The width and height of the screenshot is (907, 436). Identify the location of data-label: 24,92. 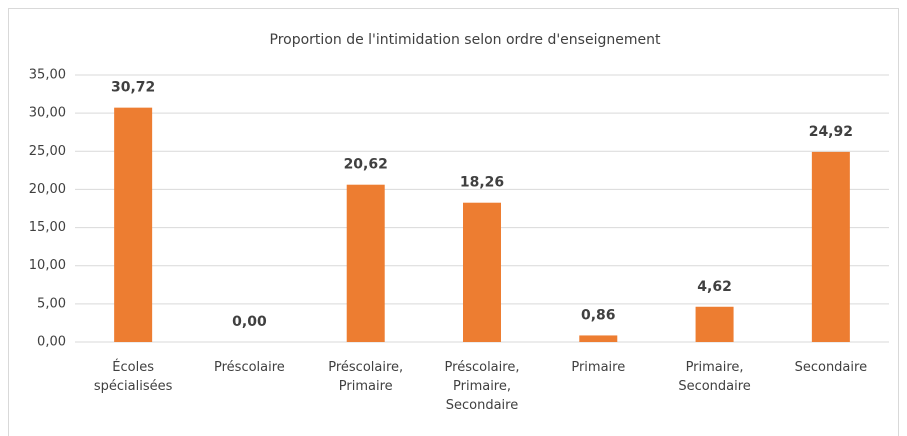
(831, 132).